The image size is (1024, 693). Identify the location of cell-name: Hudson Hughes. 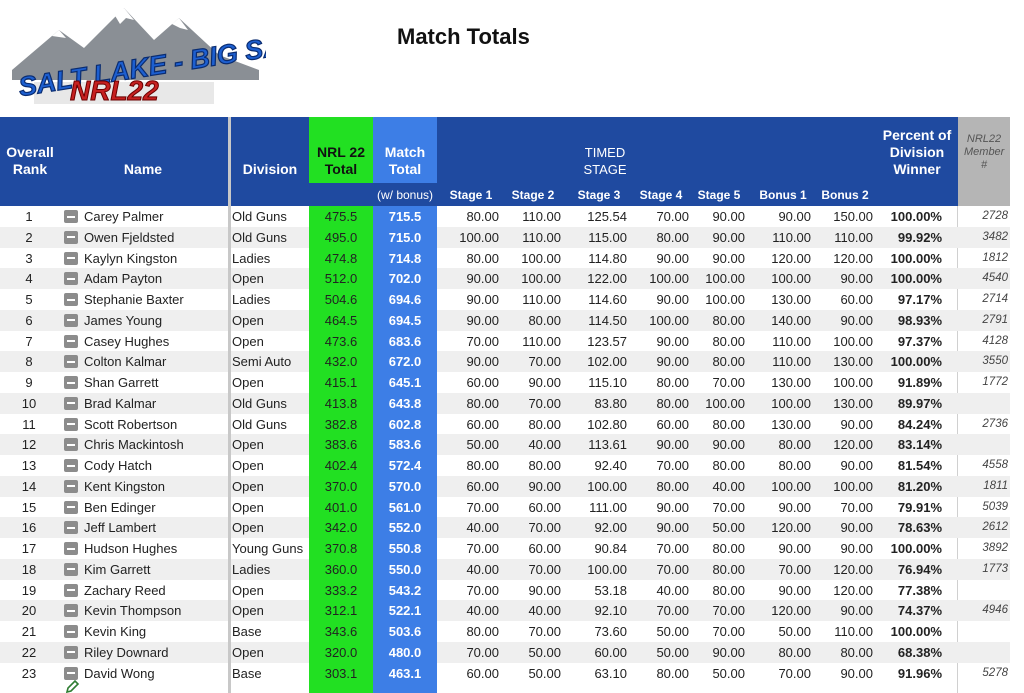
(131, 548).